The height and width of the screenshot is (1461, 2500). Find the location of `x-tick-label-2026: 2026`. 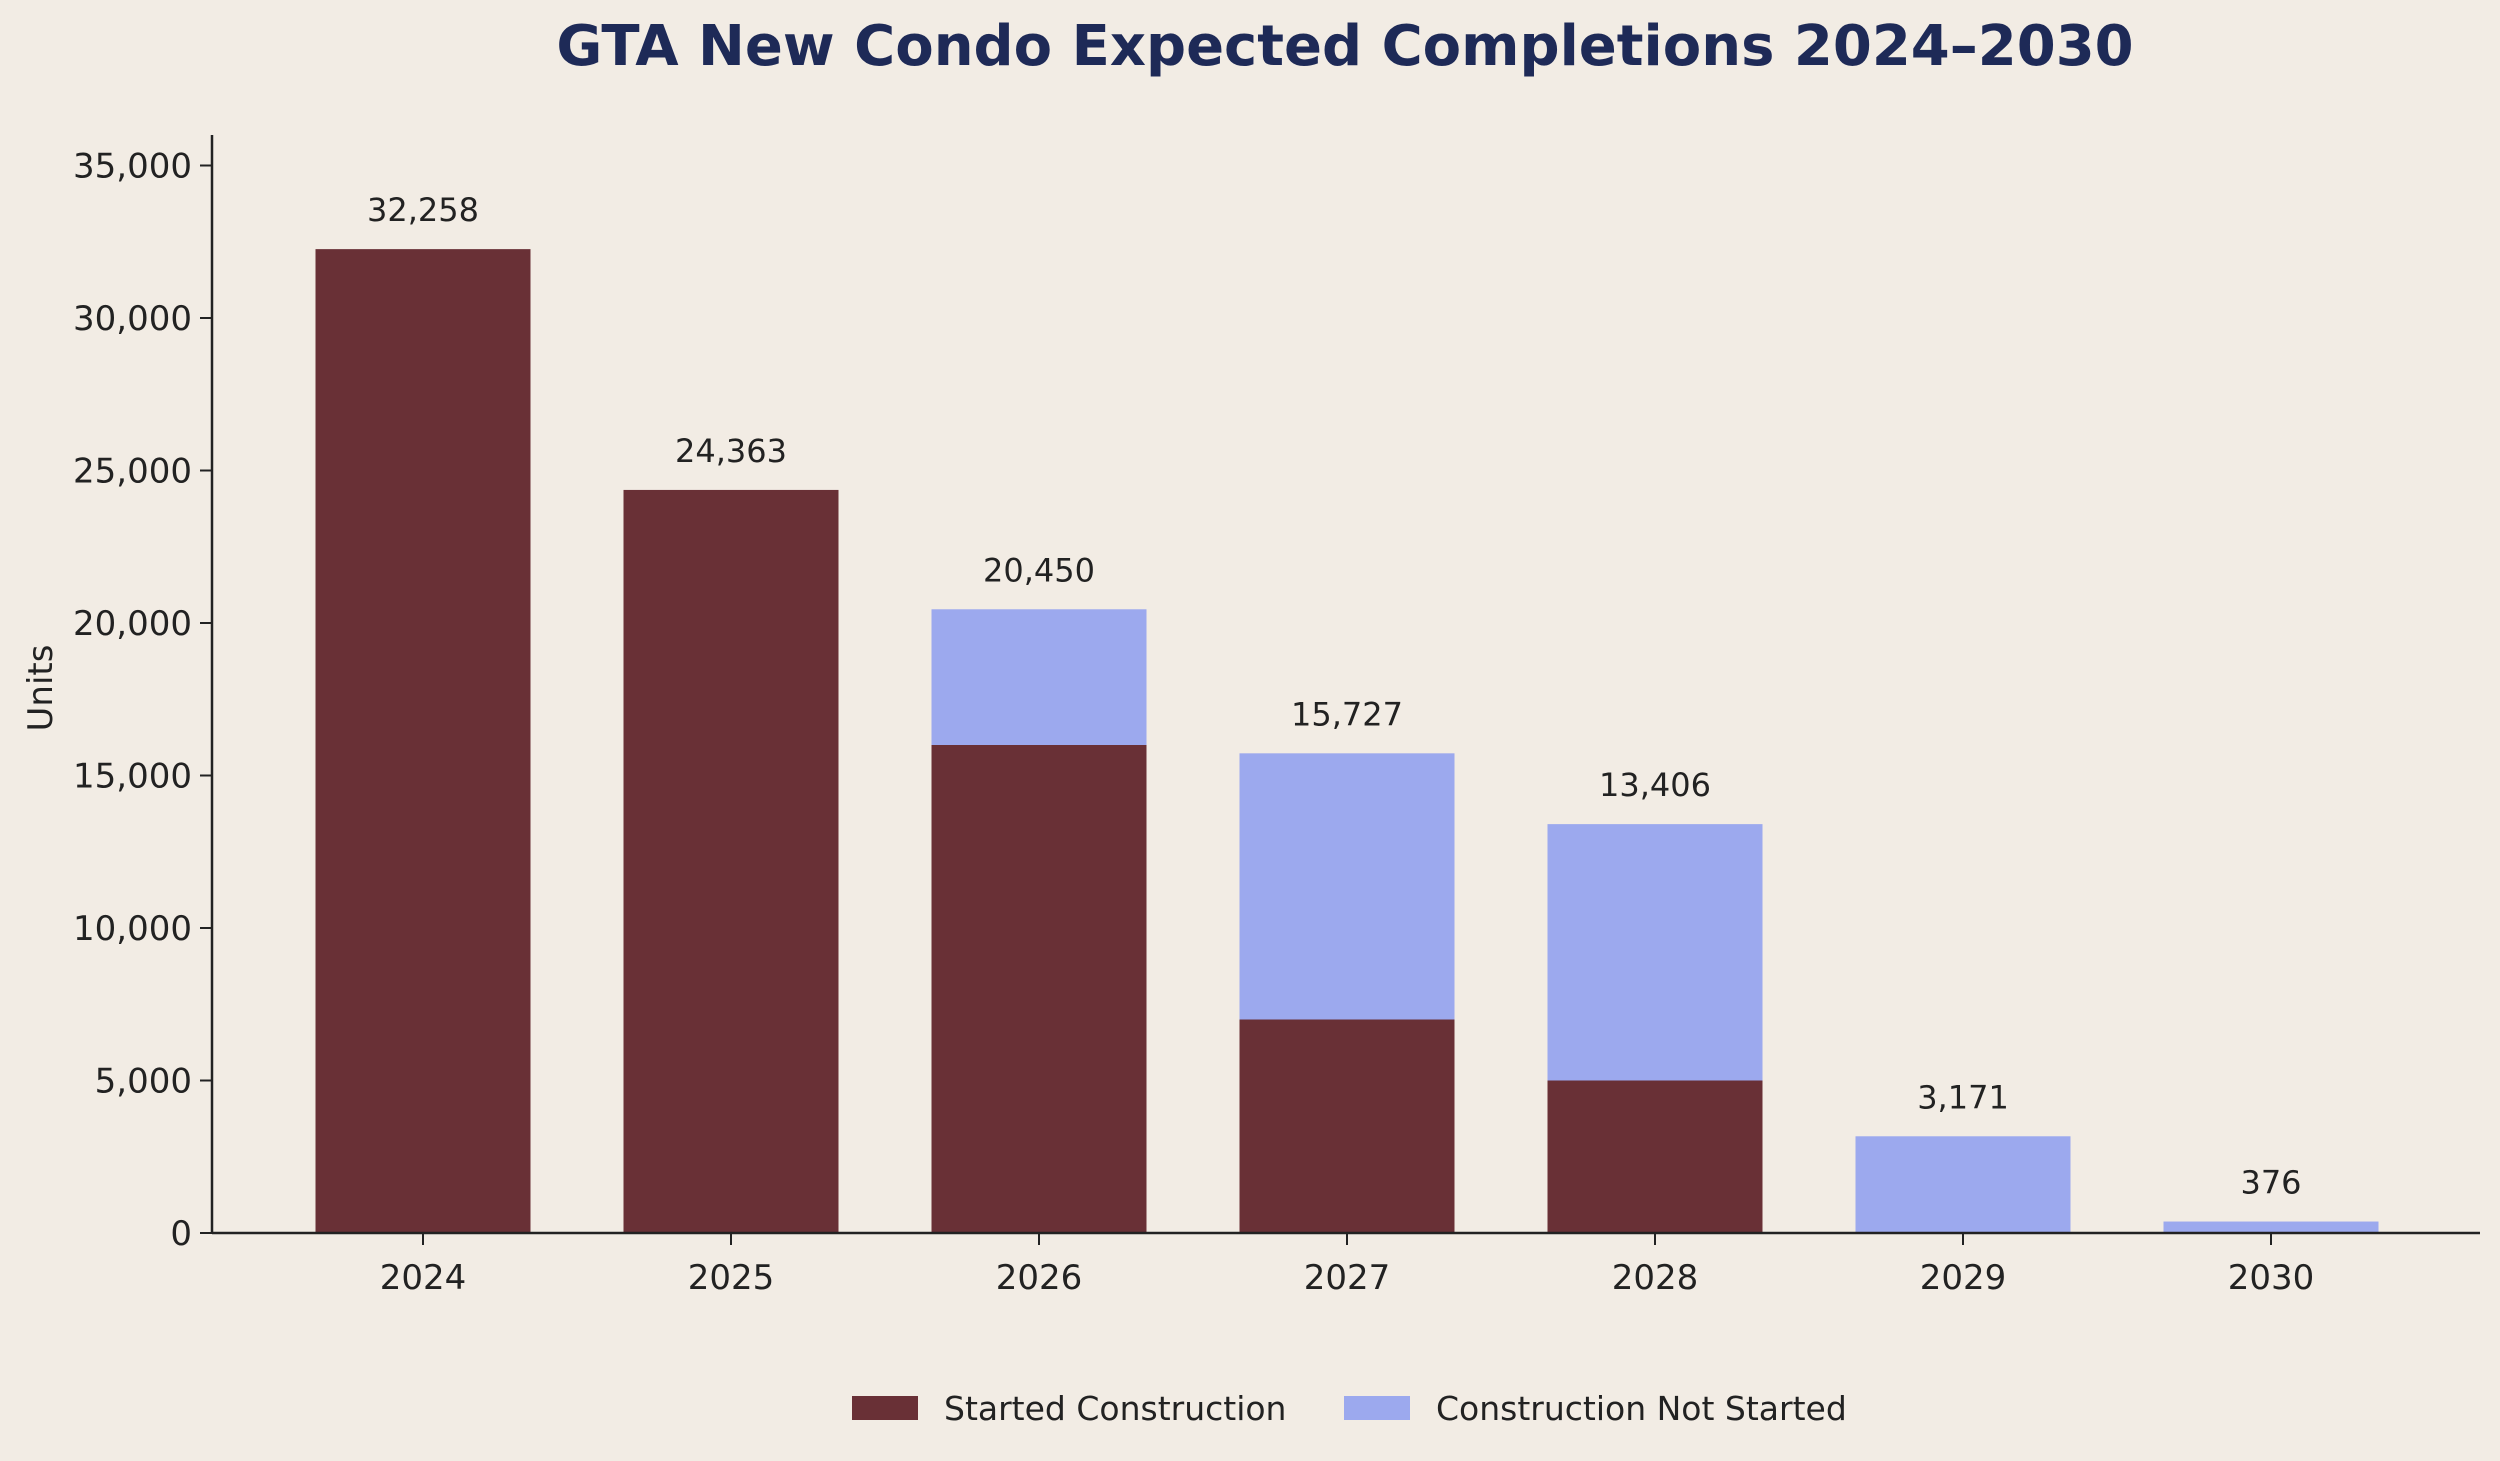

x-tick-label-2026: 2026 is located at coordinates (1039, 1278).